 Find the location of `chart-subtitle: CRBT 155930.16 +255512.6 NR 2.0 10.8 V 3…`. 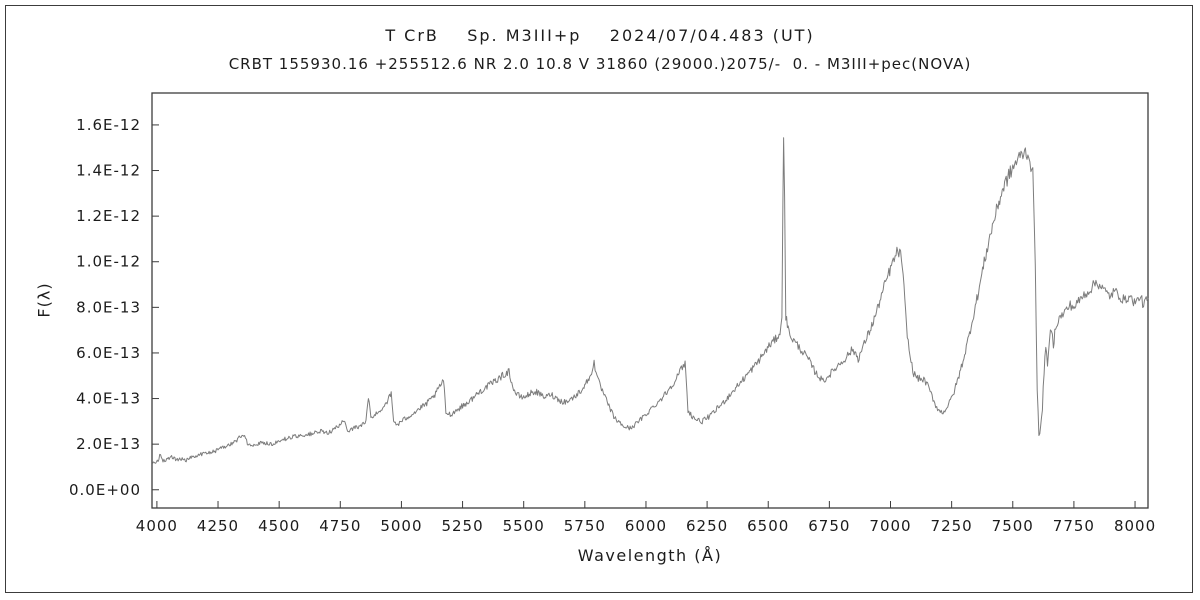

chart-subtitle: CRBT 155930.16 +255512.6 NR 2.0 10.8 V 3… is located at coordinates (600, 64).